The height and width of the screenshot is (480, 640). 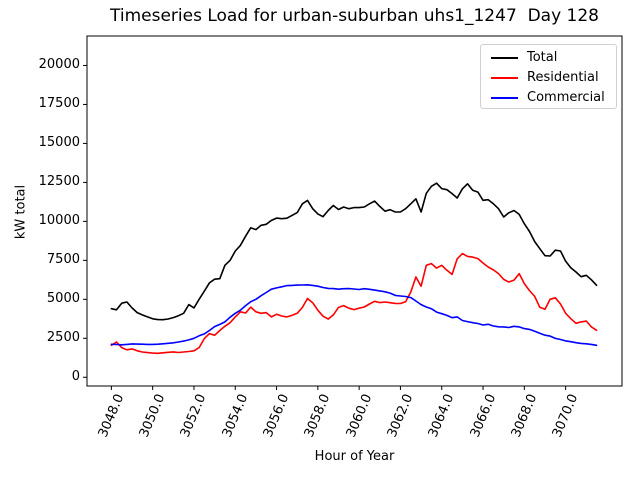 What do you see at coordinates (59, 182) in the screenshot?
I see `y-tick-label: 12500` at bounding box center [59, 182].